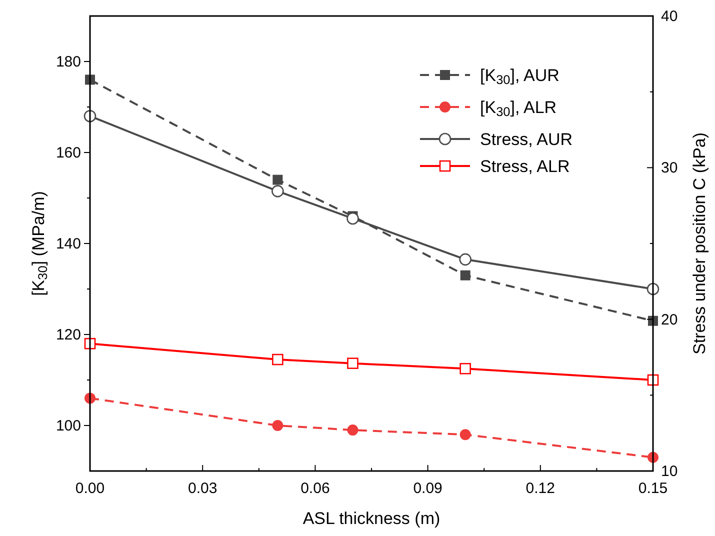  I want to click on x-tick-label: 0.06, so click(315, 488).